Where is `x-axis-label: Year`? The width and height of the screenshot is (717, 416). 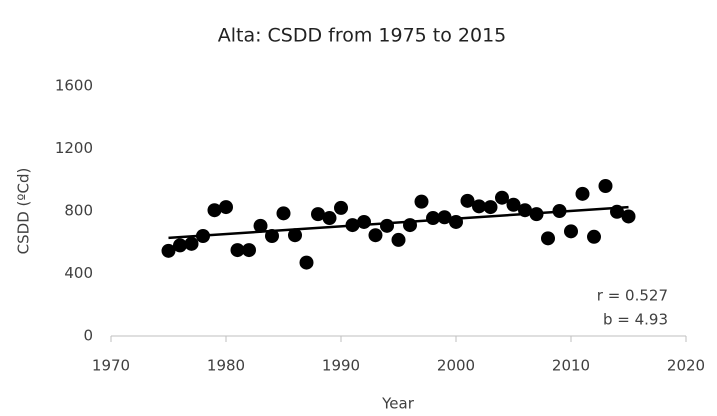
x-axis-label: Year is located at coordinates (398, 404).